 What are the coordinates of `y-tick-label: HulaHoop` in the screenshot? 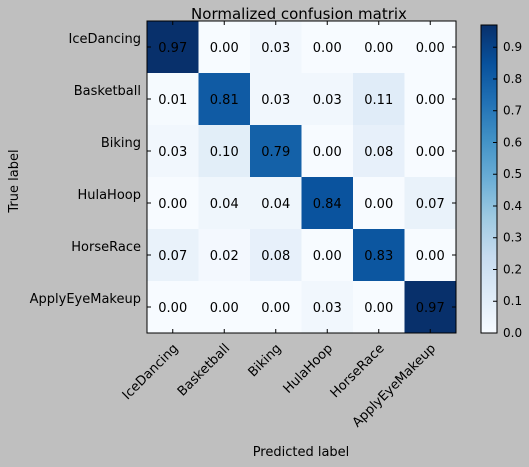 It's located at (109, 195).